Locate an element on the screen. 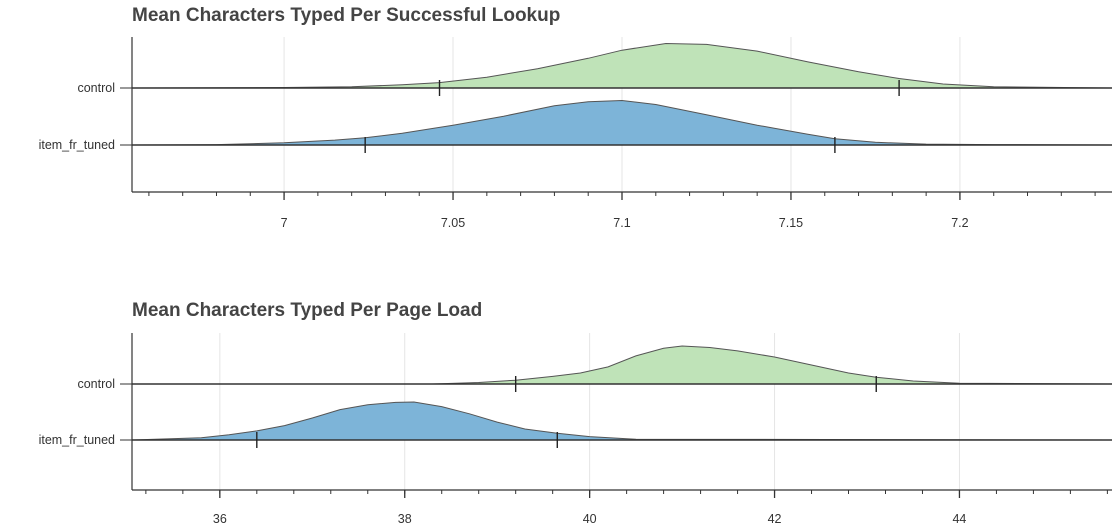  x-tick-label: 7 is located at coordinates (284, 223).